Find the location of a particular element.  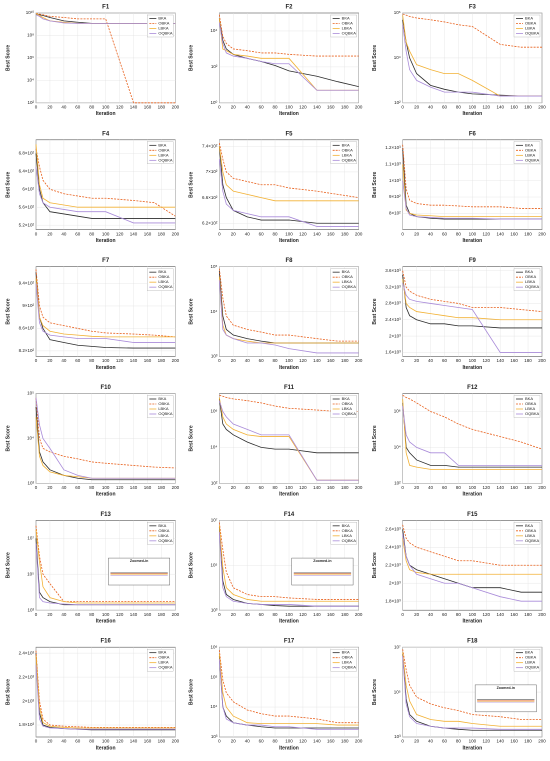

y-tick-label: 10⁰ is located at coordinates (214, 102).